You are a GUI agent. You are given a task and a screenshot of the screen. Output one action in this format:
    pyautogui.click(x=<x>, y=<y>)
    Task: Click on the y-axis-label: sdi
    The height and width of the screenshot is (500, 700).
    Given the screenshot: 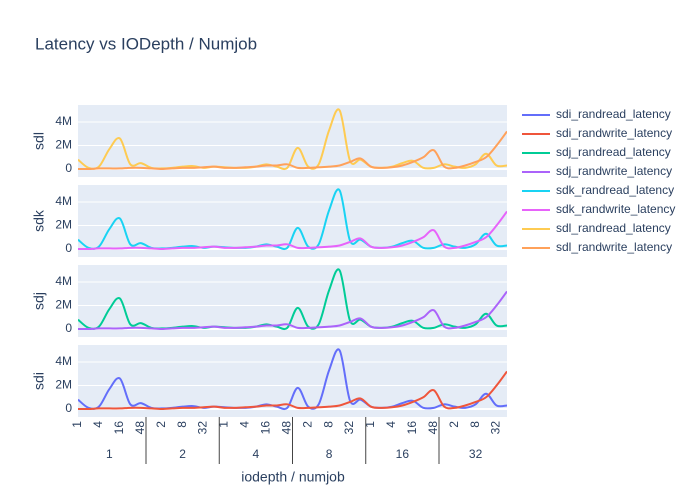 What is the action you would take?
    pyautogui.click(x=39, y=381)
    